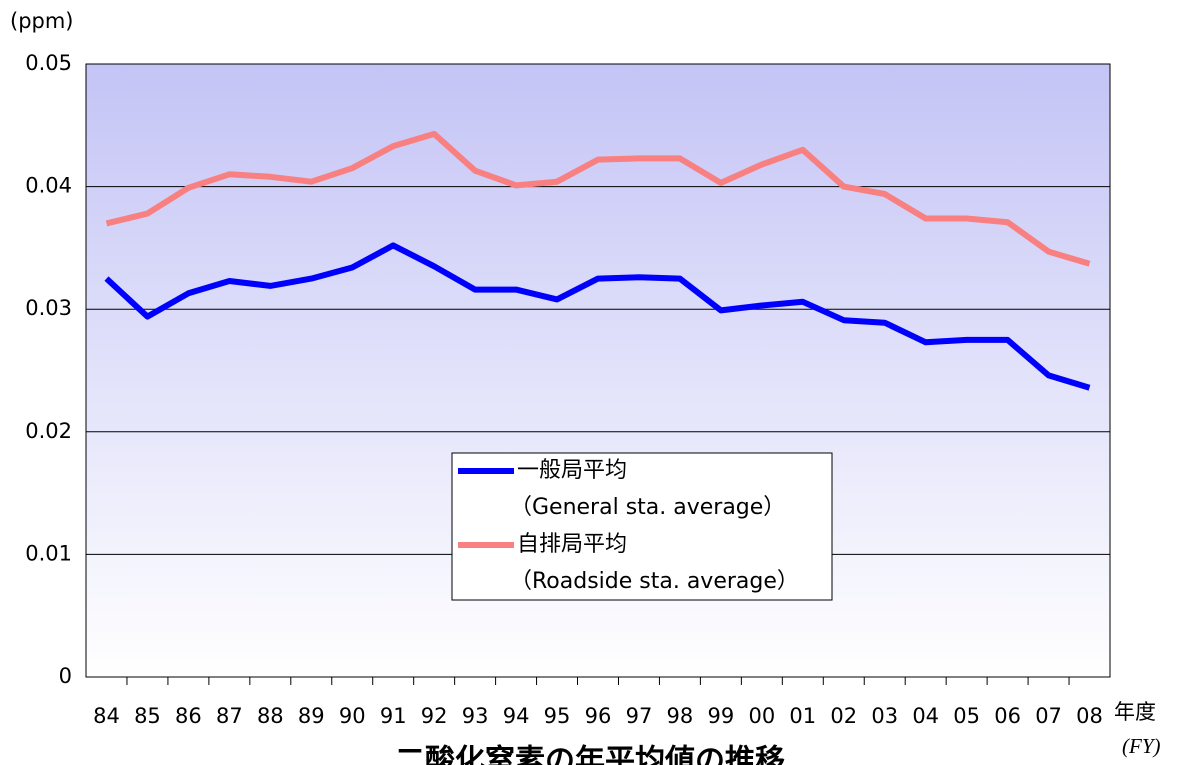 The image size is (1178, 765). Describe the element at coordinates (1141, 746) in the screenshot. I see `x-axis-label-en: (FY)` at that location.